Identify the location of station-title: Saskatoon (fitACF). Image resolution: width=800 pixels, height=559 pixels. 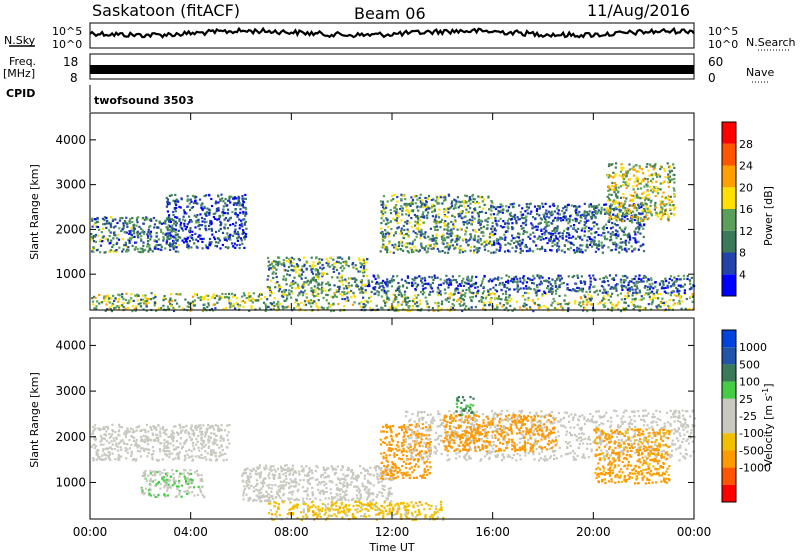
(166, 10).